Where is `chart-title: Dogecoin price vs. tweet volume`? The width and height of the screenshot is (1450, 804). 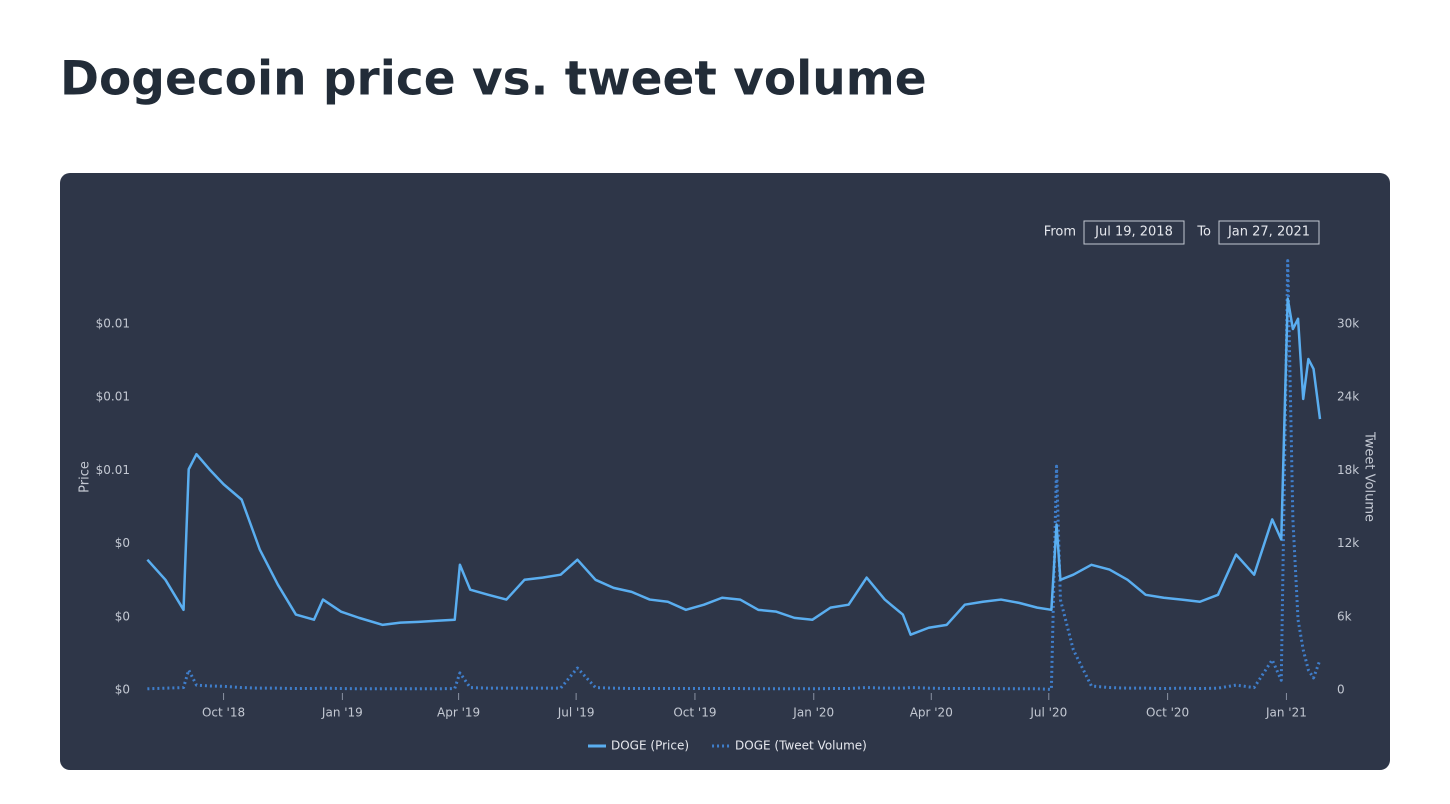 chart-title: Dogecoin price vs. tweet volume is located at coordinates (493, 79).